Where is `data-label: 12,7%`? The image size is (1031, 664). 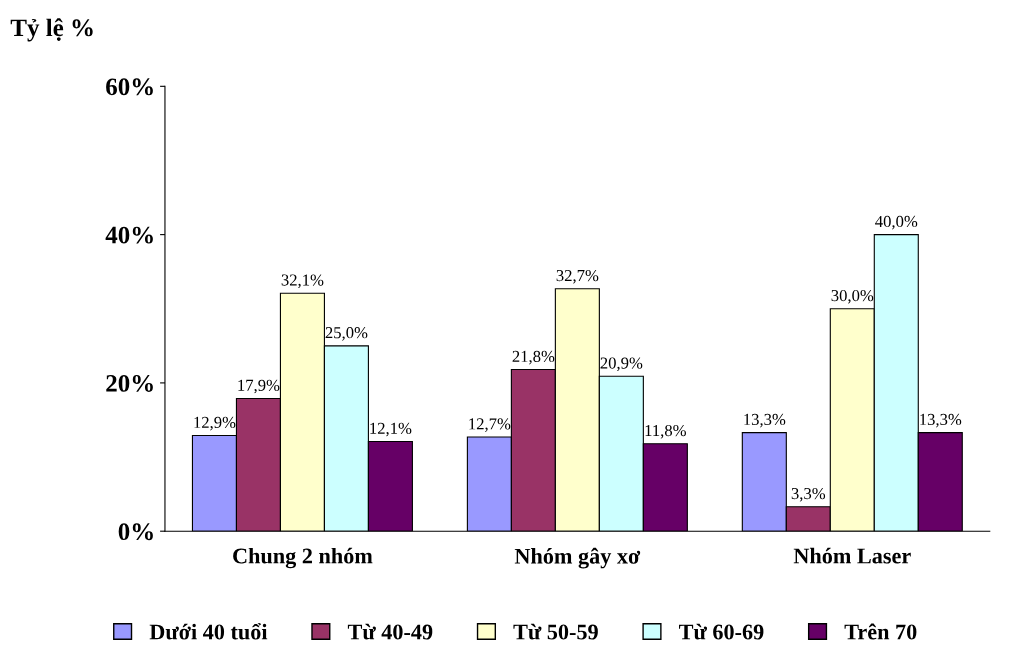 data-label: 12,7% is located at coordinates (490, 425).